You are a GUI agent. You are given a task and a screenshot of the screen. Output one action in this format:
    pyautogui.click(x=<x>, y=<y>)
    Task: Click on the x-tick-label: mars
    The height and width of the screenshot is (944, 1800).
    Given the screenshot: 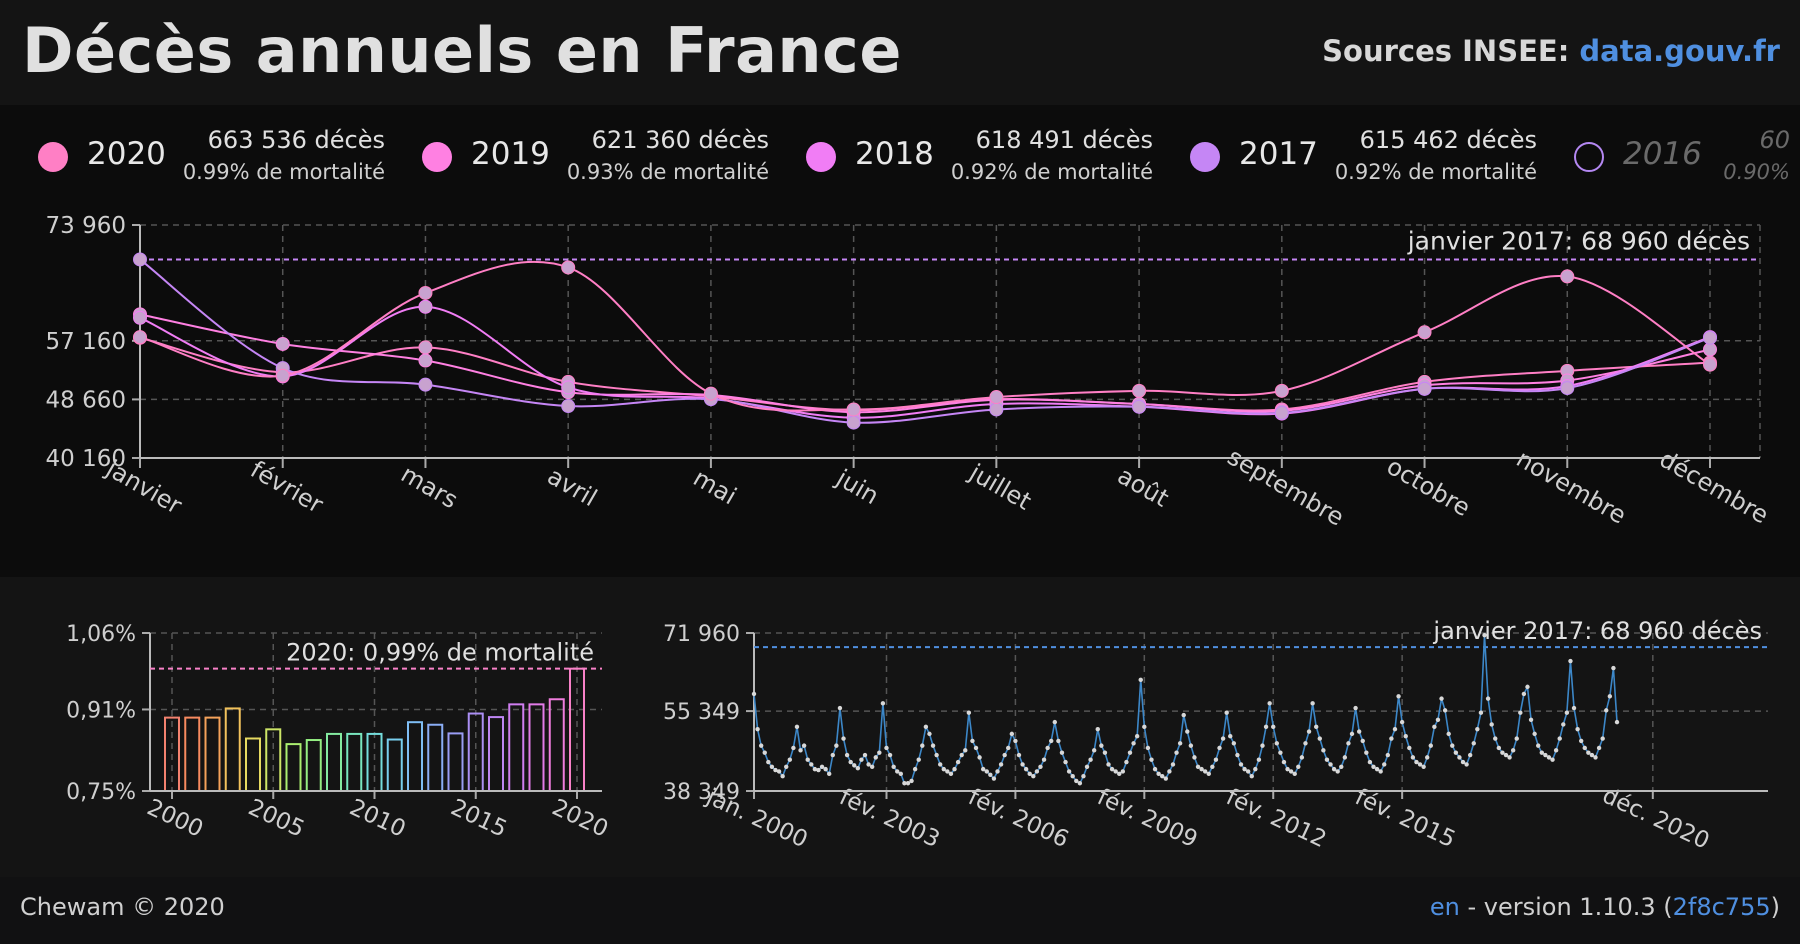 What is the action you would take?
    pyautogui.click(x=429, y=487)
    